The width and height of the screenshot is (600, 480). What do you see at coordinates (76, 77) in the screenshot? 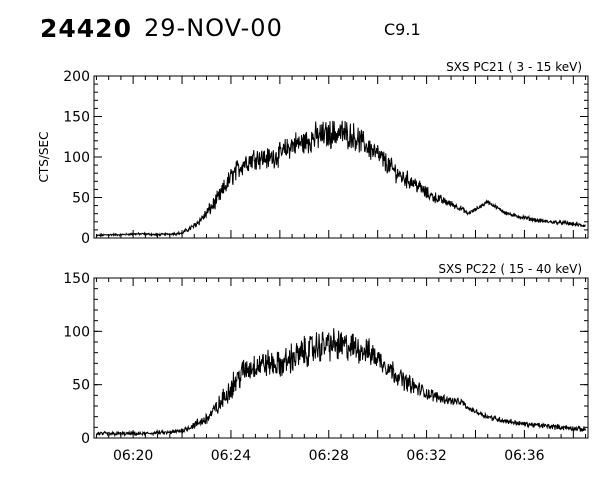
I see `y-tick-label: 200` at bounding box center [76, 77].